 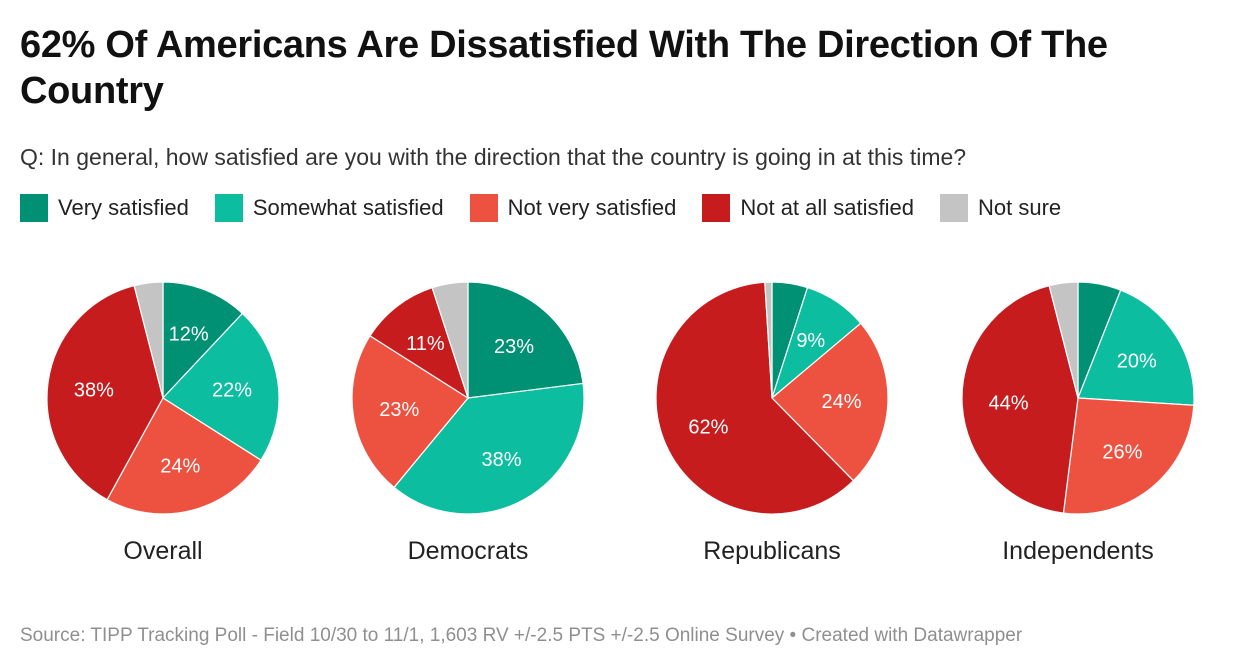 I want to click on pie-independents: 20% 26% 44% Independents, so click(x=1078, y=423).